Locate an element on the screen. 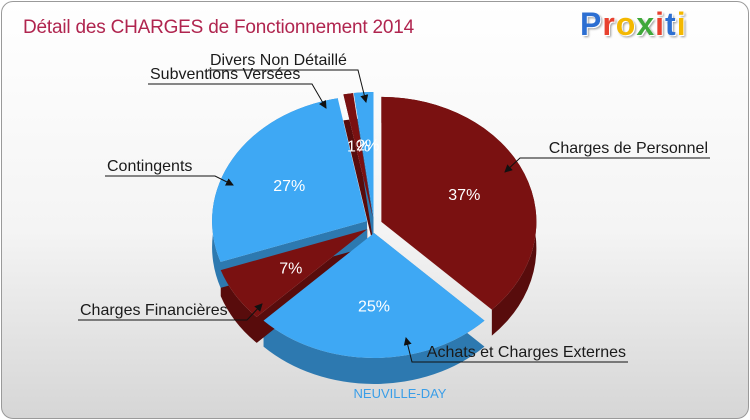 This screenshot has width=750, height=420. pie-slice-percent: 1% is located at coordinates (358, 147).